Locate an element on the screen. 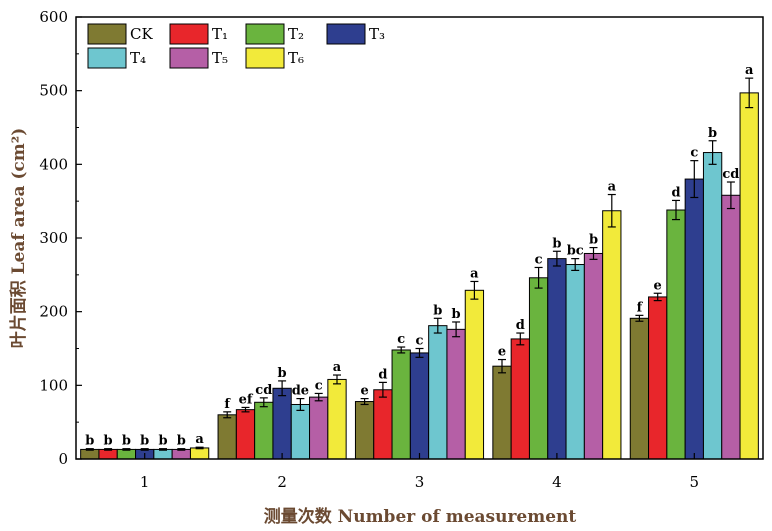  legend-label: T₅ is located at coordinates (220, 58).